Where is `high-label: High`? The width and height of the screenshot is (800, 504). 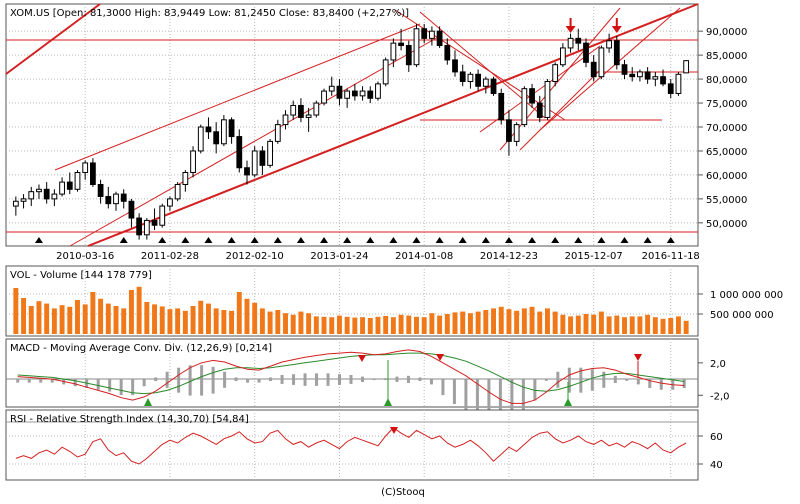
high-label: High is located at coordinates (145, 13).